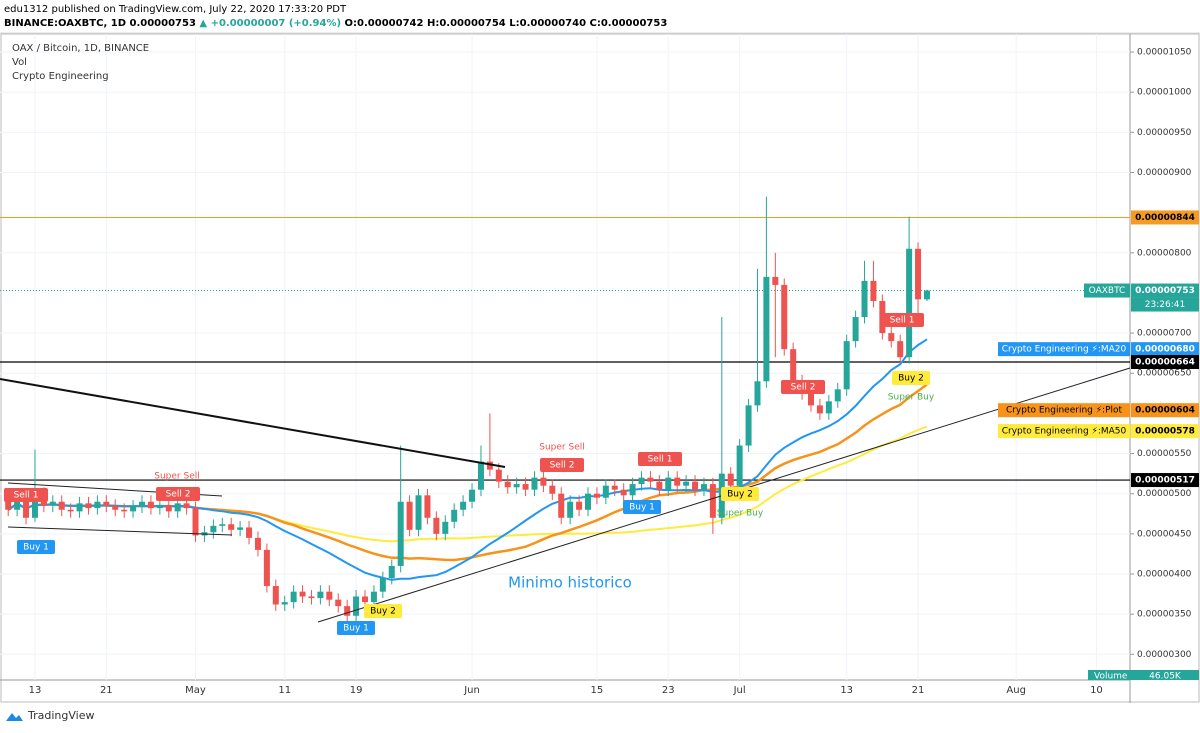 The width and height of the screenshot is (1200, 733). What do you see at coordinates (284, 690) in the screenshot?
I see `x-tick-label: 11` at bounding box center [284, 690].